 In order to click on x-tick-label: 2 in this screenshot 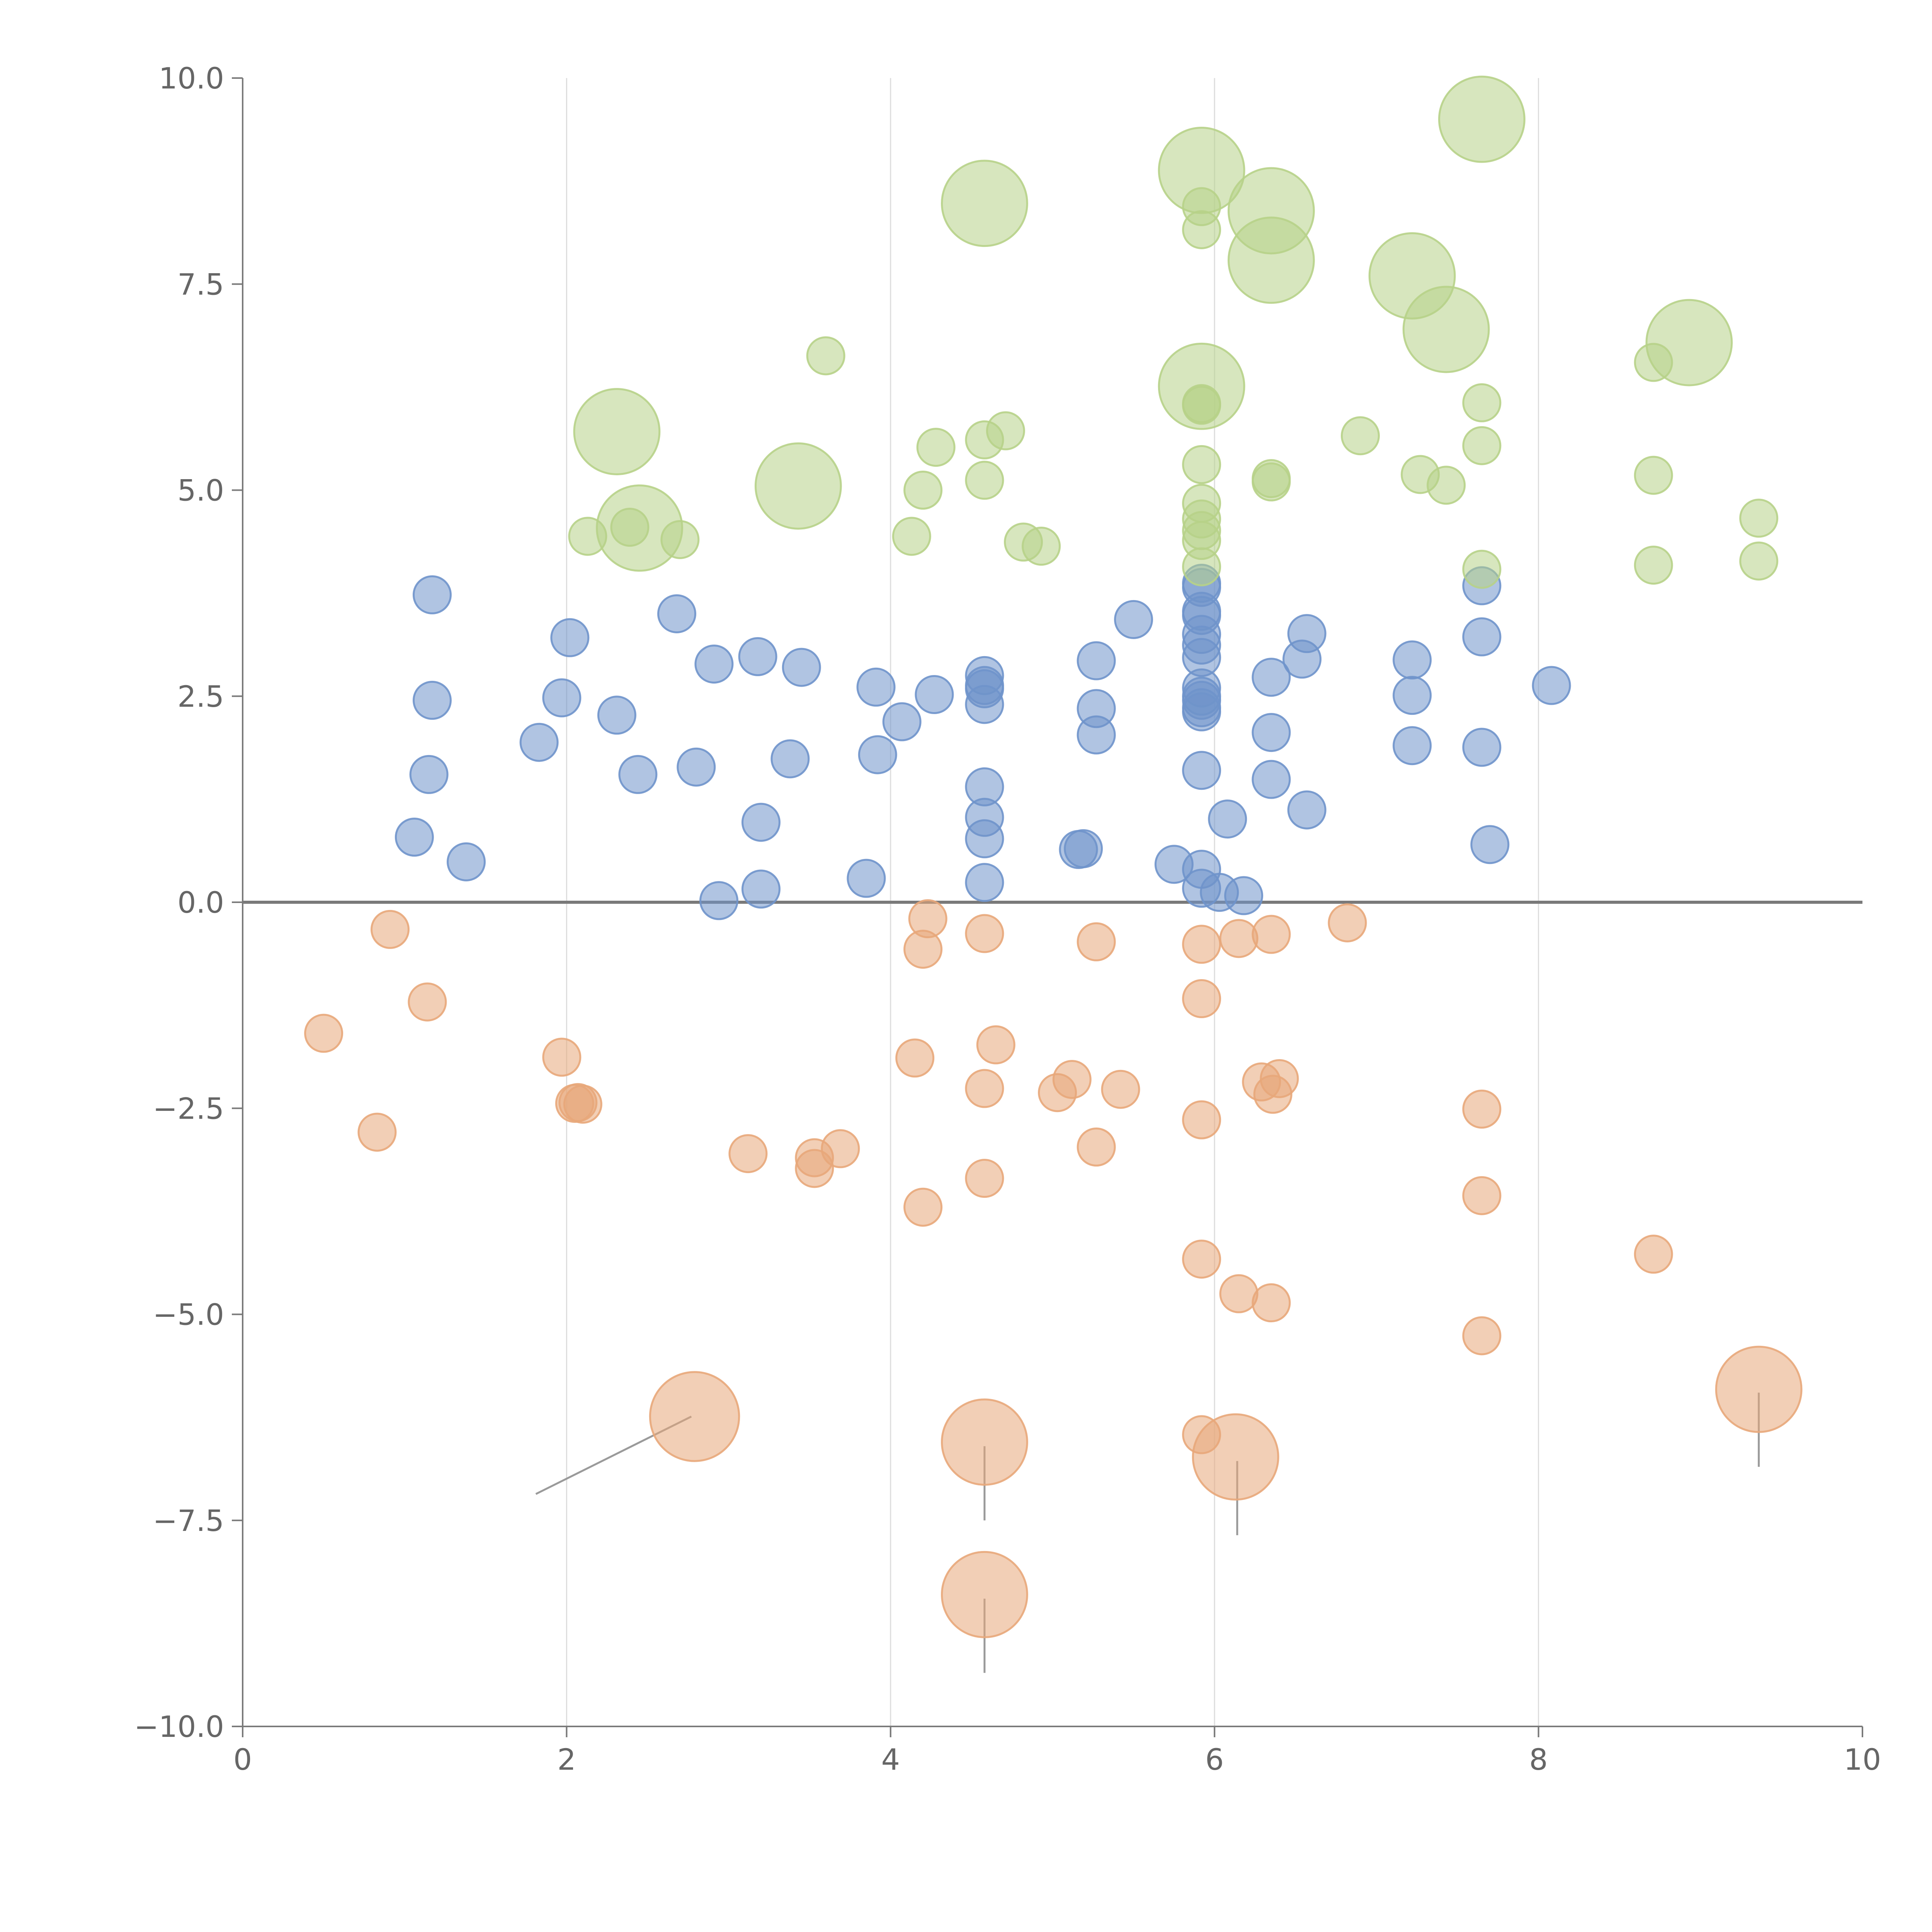, I will do `click(567, 1759)`.